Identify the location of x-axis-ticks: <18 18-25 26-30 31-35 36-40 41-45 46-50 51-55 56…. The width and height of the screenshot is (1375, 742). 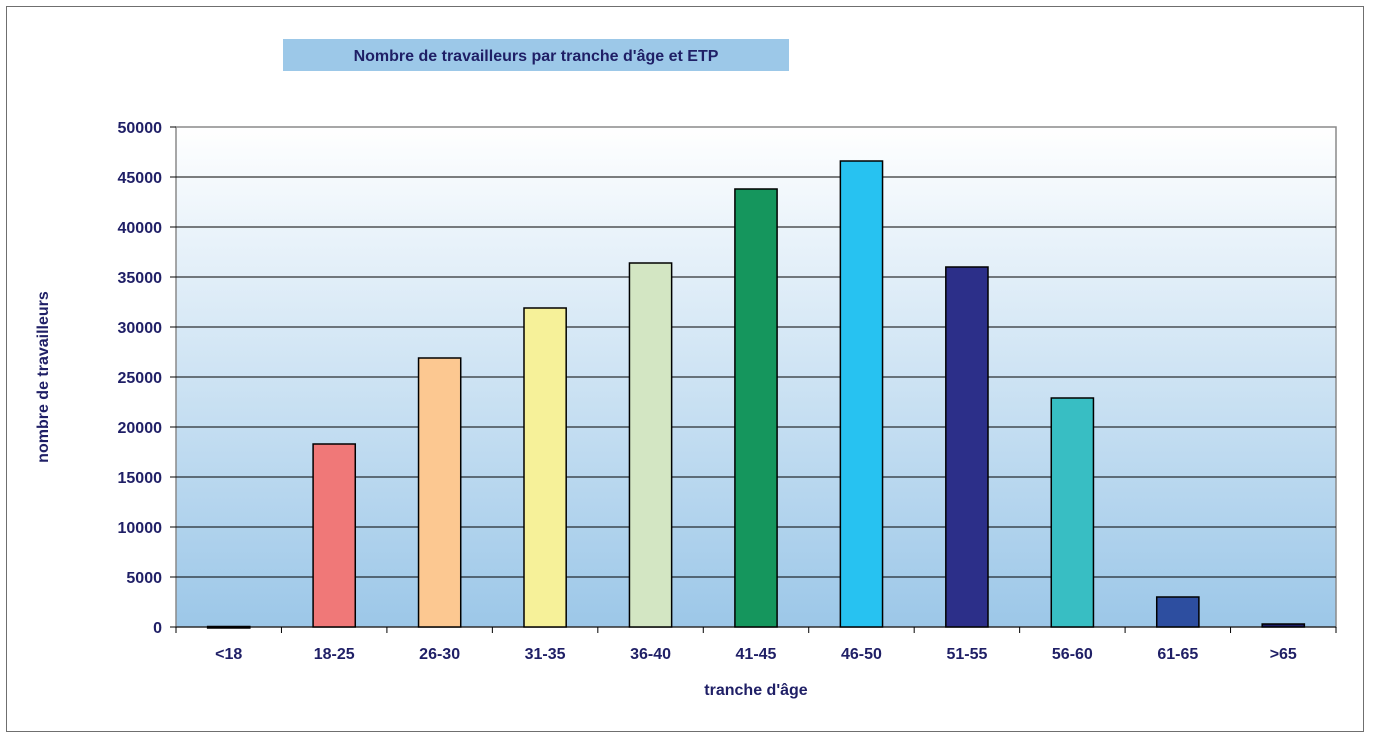
(756, 644).